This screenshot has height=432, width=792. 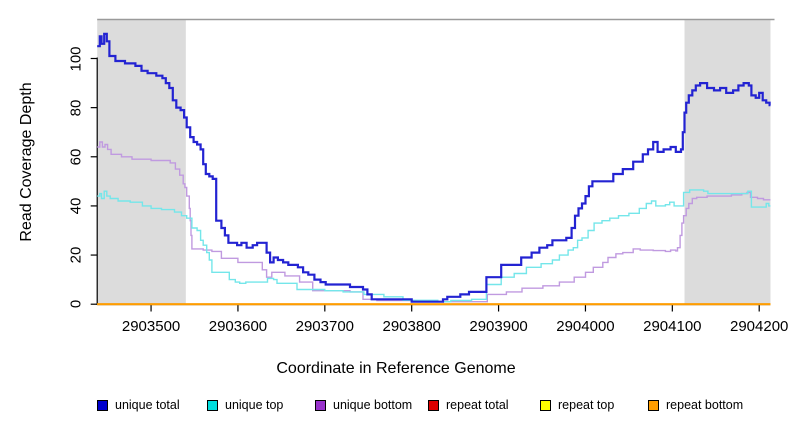 What do you see at coordinates (26, 162) in the screenshot?
I see `y-axis-title: Read Coverage Depth` at bounding box center [26, 162].